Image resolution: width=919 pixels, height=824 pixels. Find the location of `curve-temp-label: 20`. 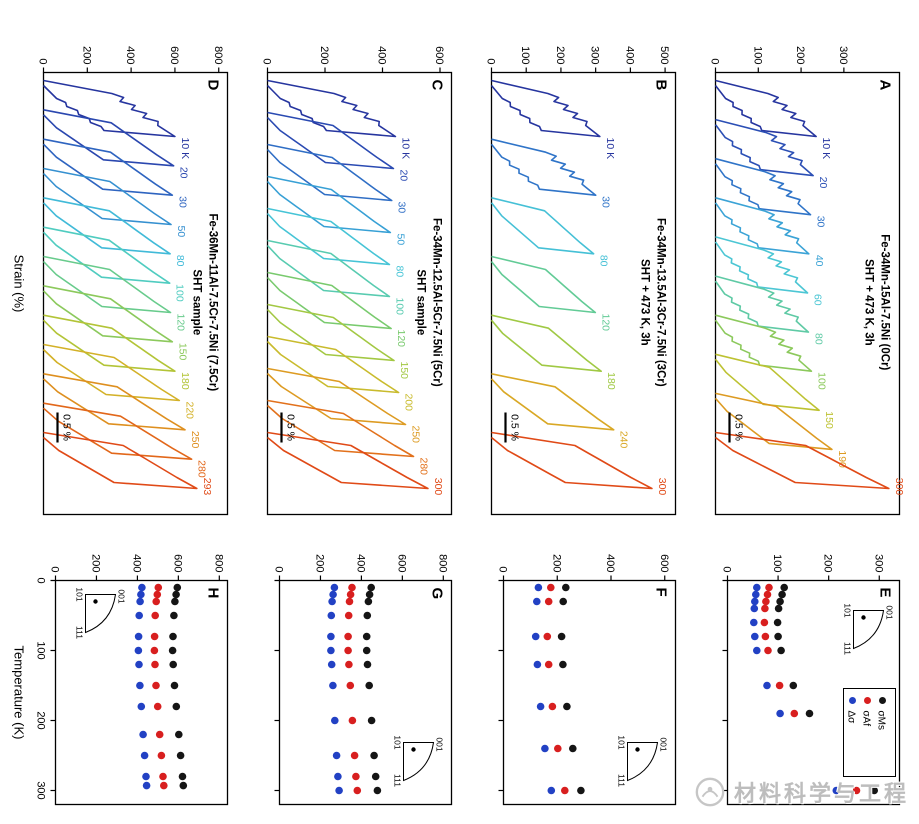

curve-temp-label: 20 is located at coordinates (403, 175).